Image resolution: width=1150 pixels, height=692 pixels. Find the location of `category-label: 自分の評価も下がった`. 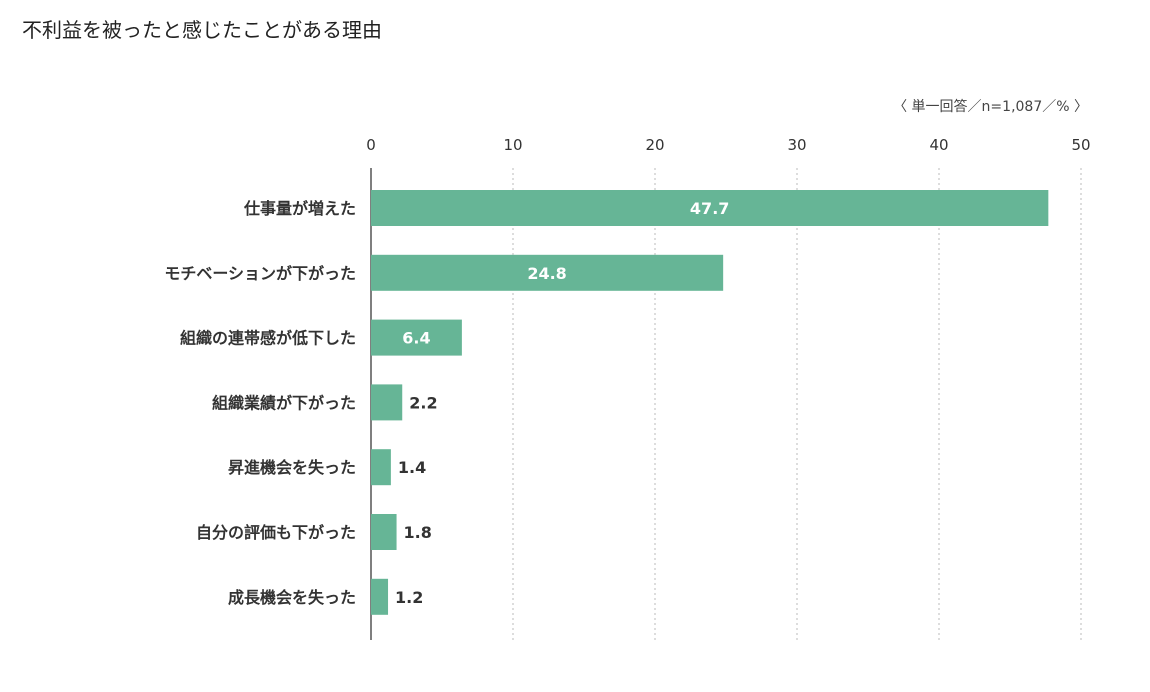

category-label: 自分の評価も下がった is located at coordinates (276, 532).